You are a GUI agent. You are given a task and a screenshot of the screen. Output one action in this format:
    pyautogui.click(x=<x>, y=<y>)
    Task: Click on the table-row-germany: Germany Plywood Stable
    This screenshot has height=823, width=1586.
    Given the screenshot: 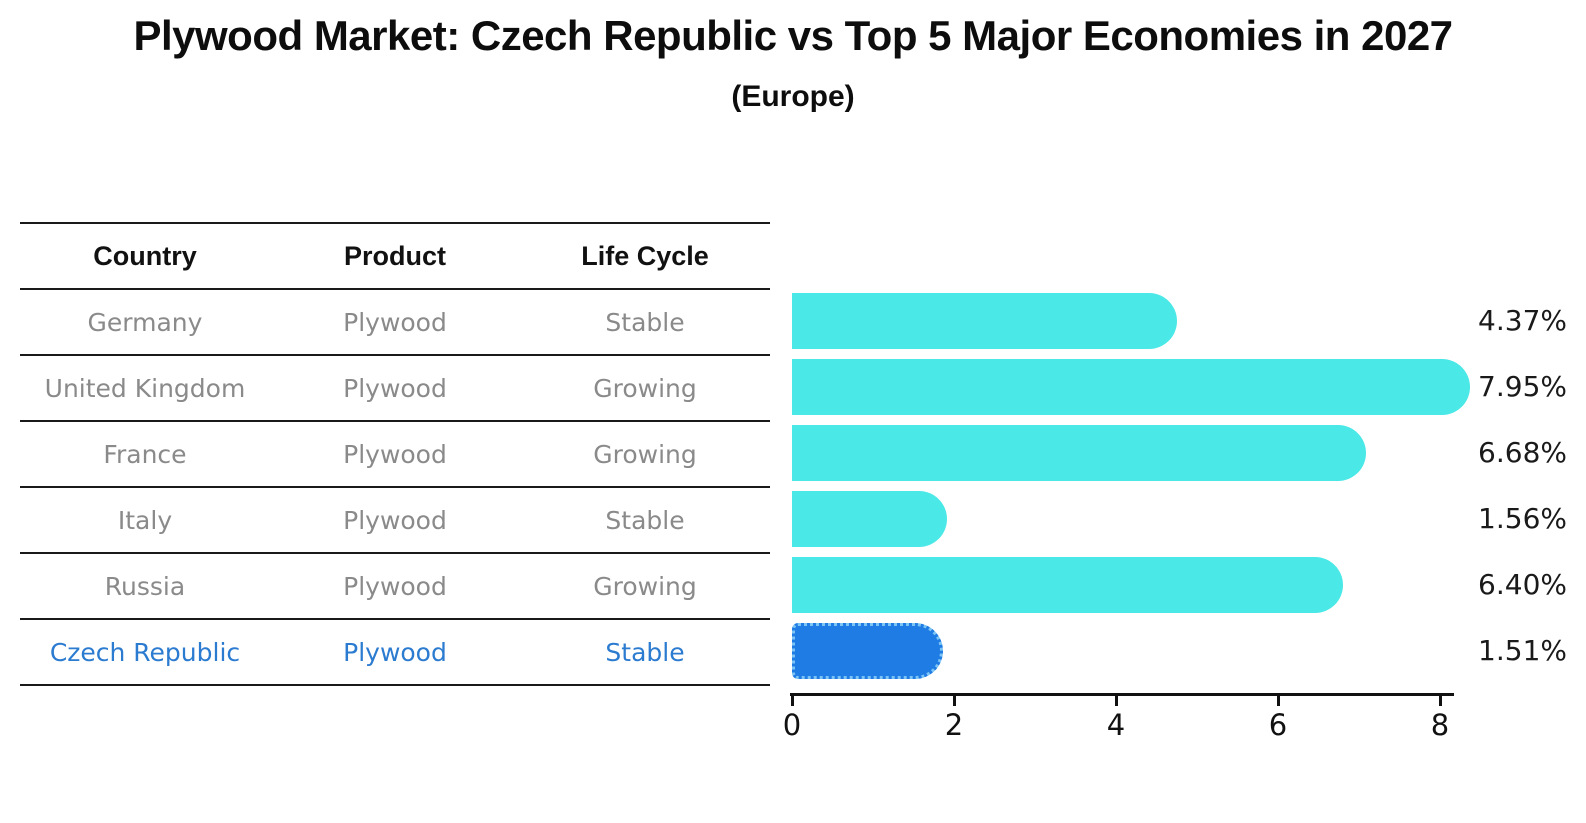 What is the action you would take?
    pyautogui.click(x=395, y=323)
    